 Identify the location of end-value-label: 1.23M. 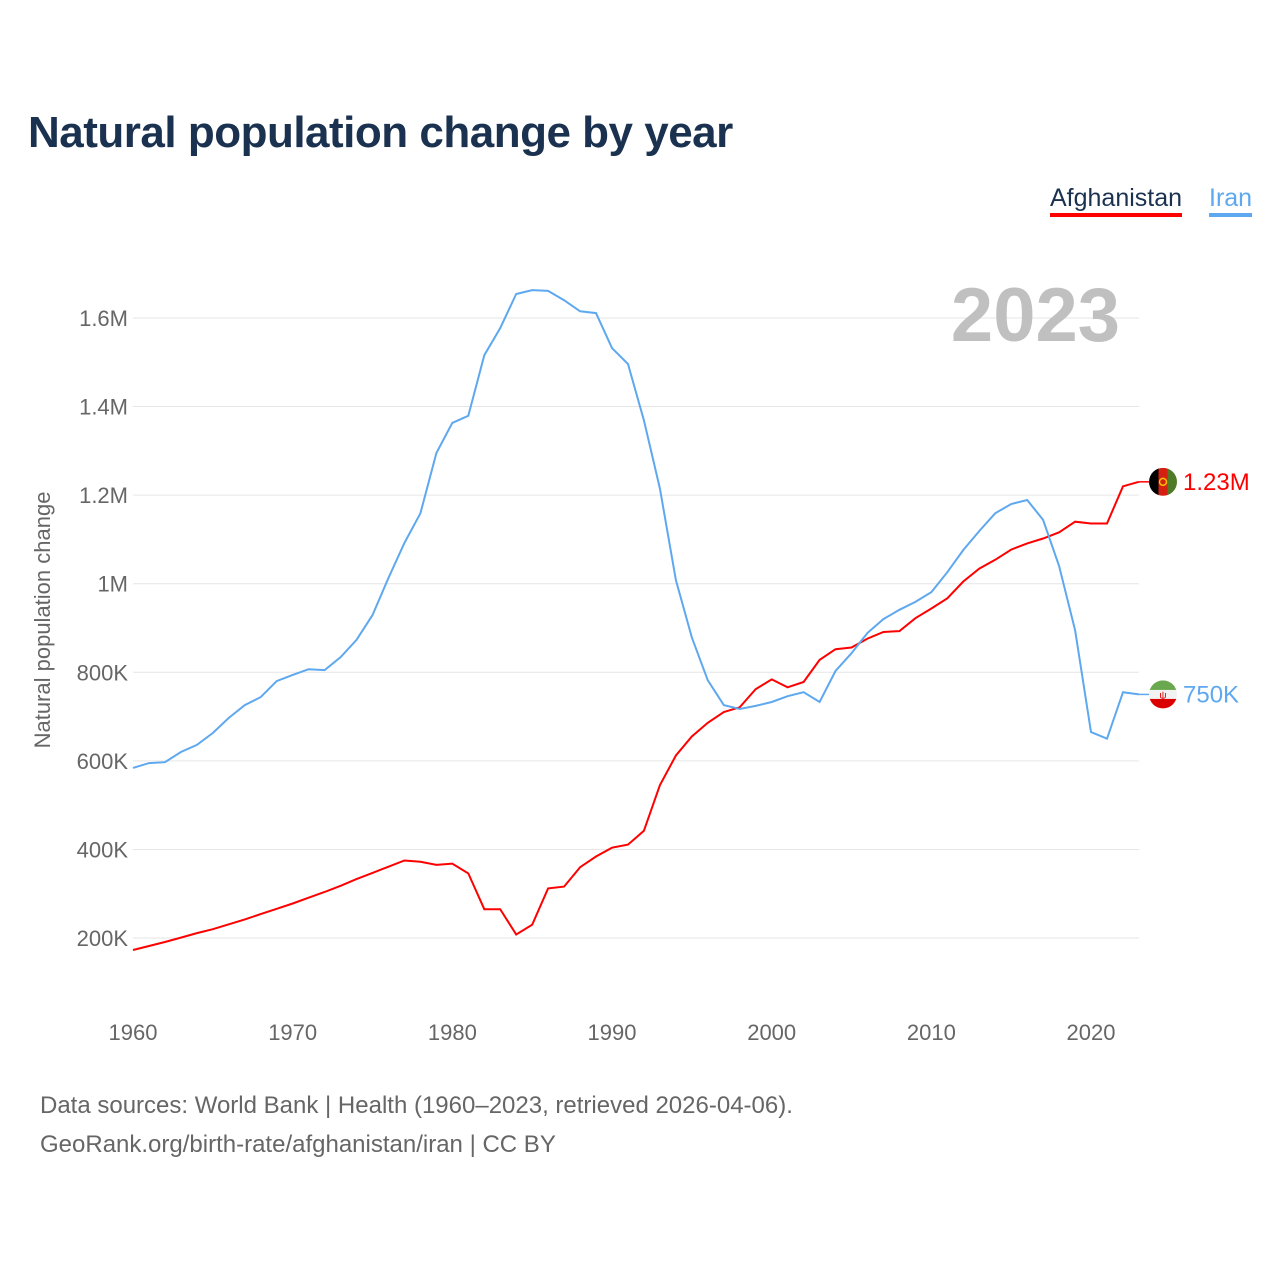
(1216, 482).